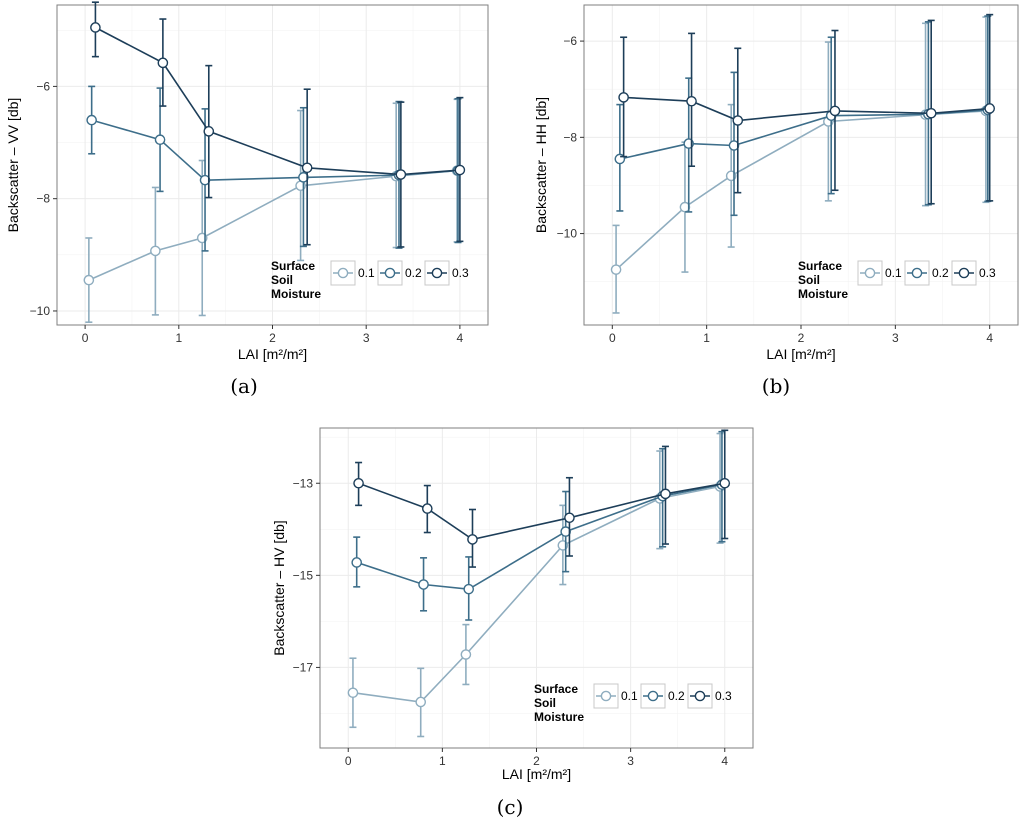  Describe the element at coordinates (303, 483) in the screenshot. I see `y-tick-label: −13` at that location.